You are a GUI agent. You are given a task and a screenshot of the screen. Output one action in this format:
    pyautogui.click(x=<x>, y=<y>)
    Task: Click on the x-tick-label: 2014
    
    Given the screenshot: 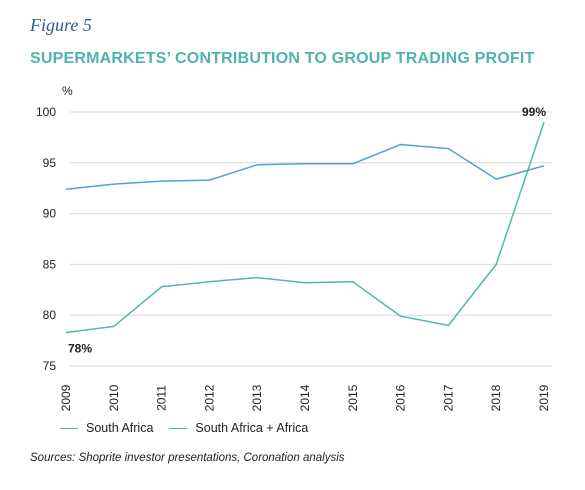 What is the action you would take?
    pyautogui.click(x=305, y=397)
    